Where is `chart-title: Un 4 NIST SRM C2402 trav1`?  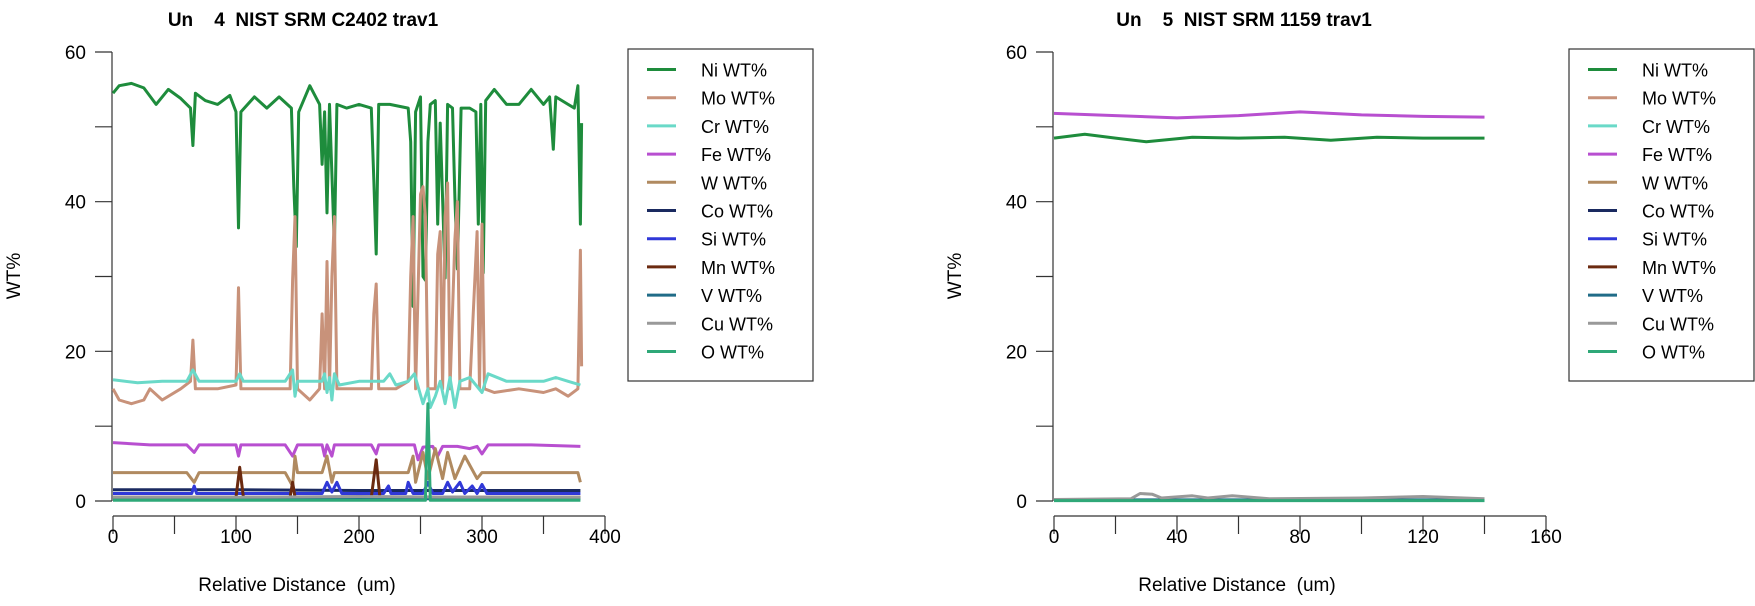 chart-title: Un 4 NIST SRM C2402 trav1 is located at coordinates (303, 20).